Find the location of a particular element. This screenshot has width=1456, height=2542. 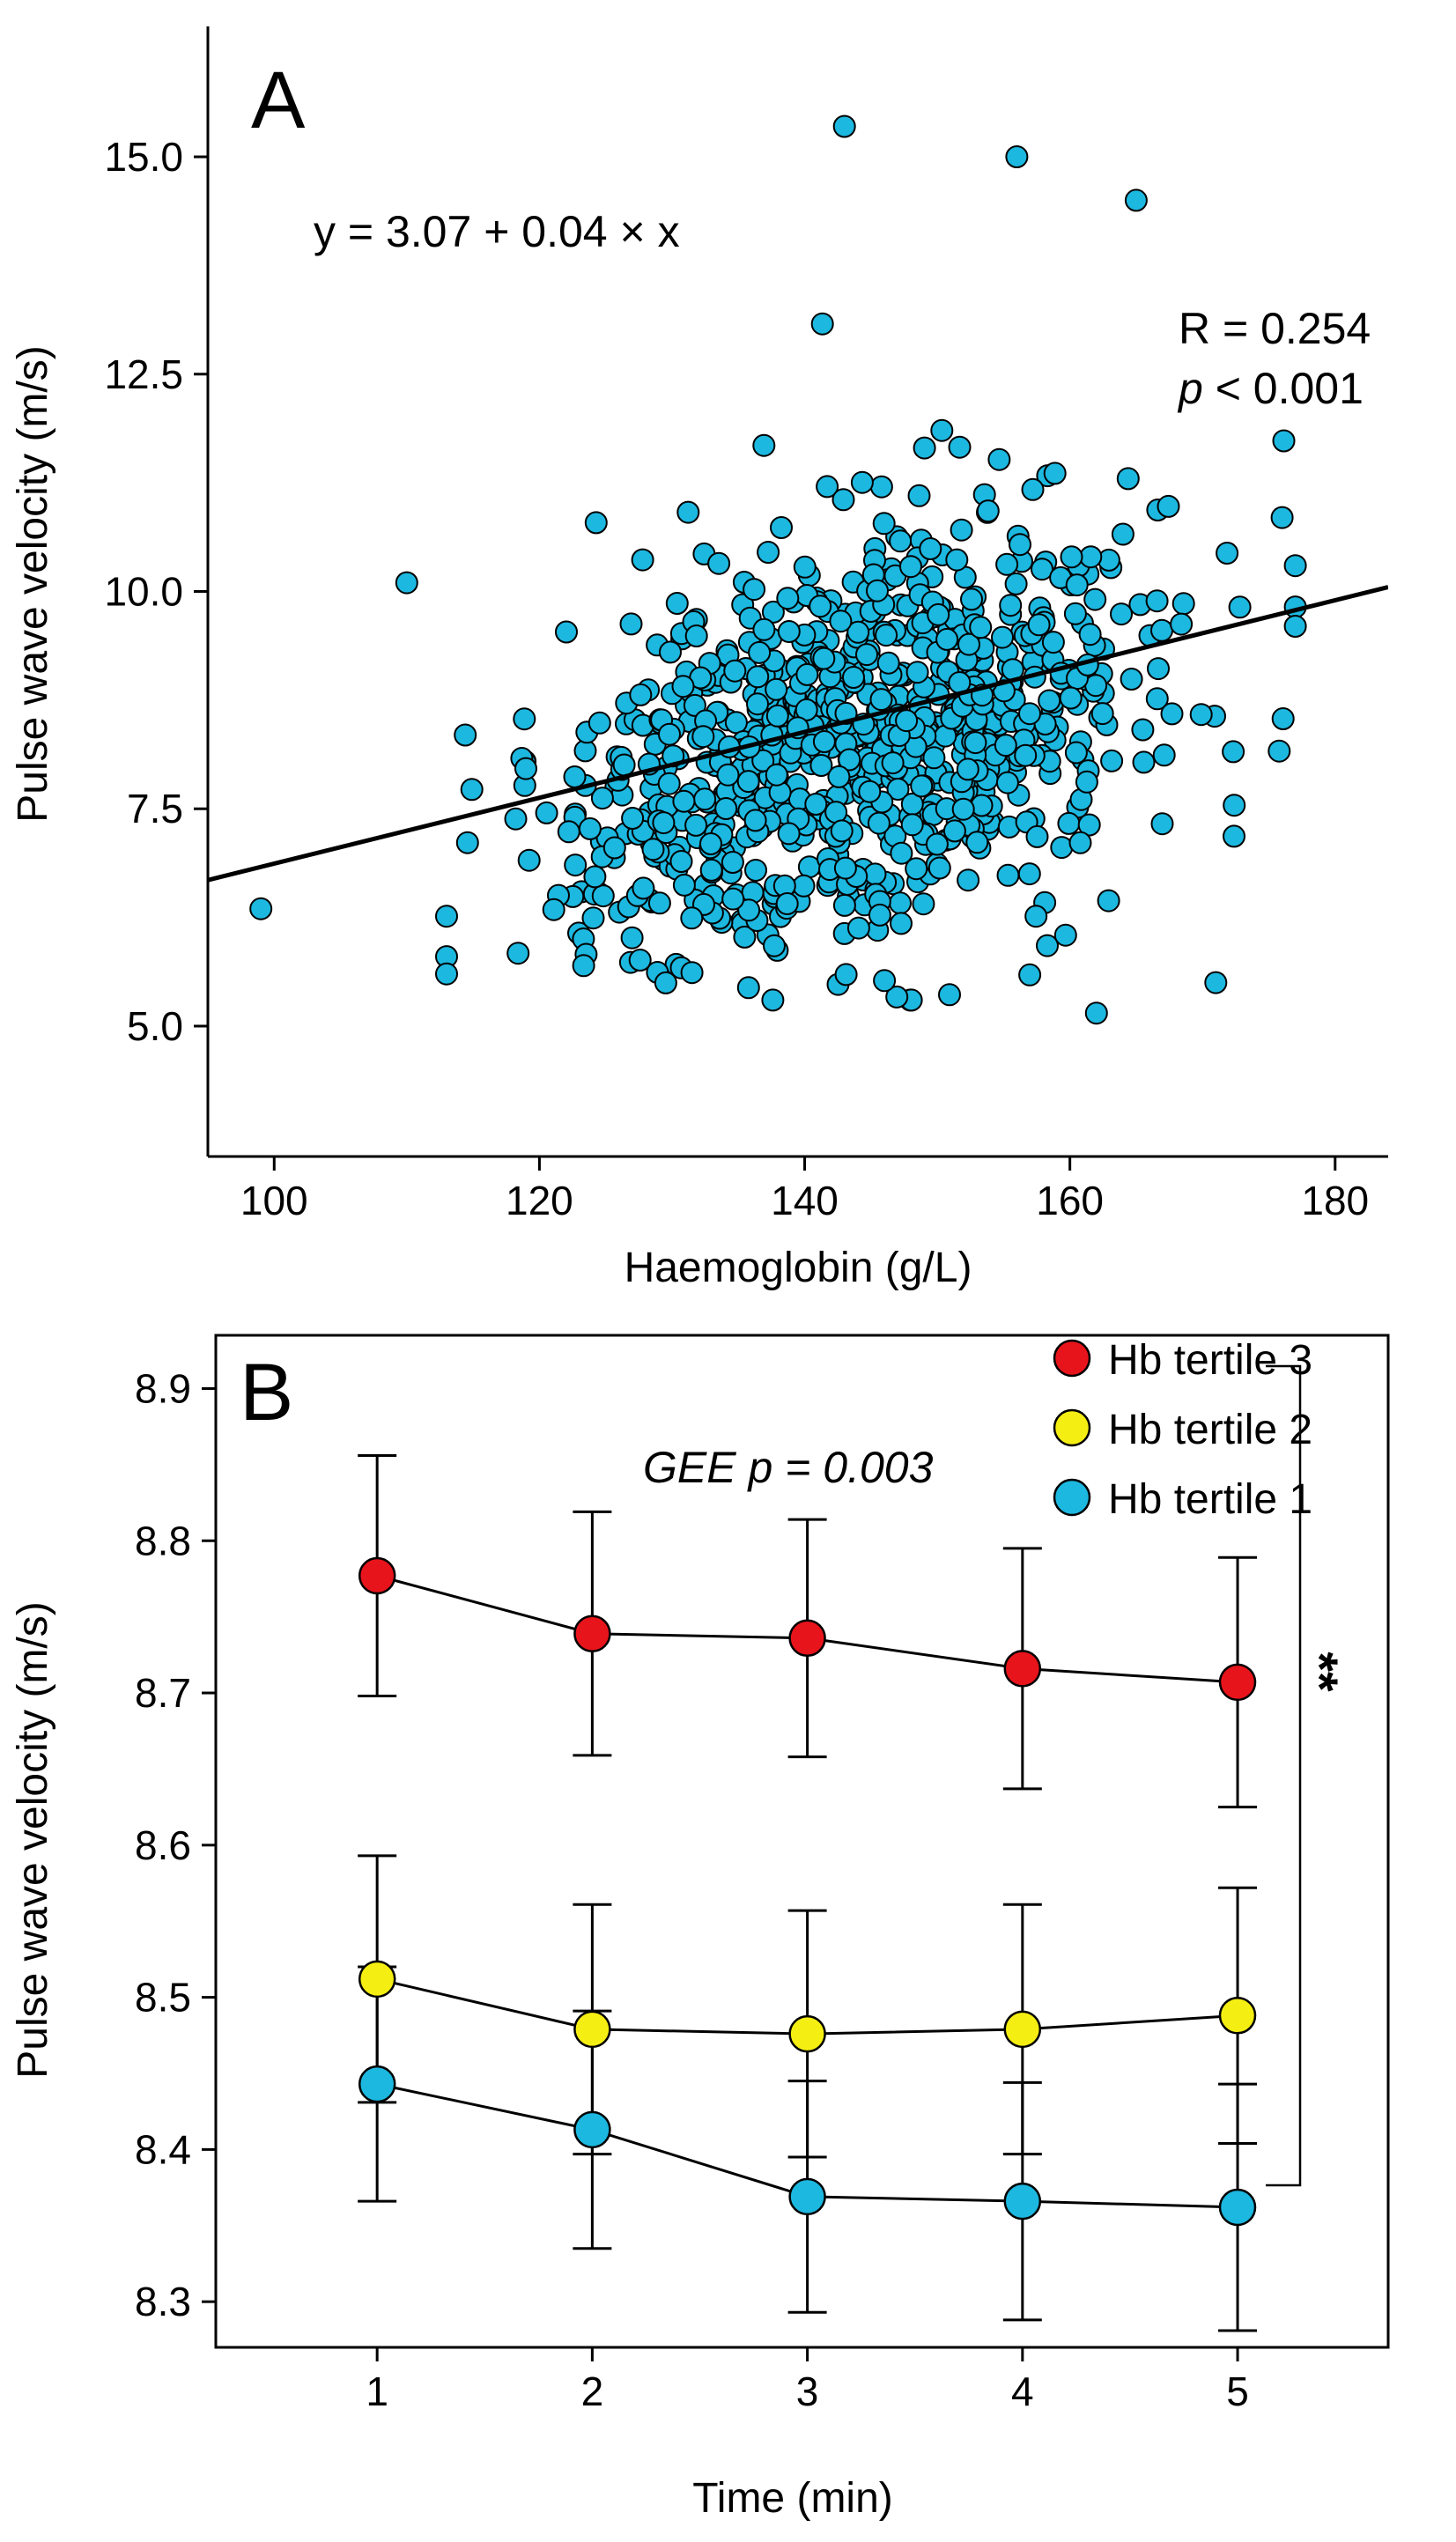

panel-a-equation: y = 3.07 + 0.04 × x is located at coordinates (497, 231).